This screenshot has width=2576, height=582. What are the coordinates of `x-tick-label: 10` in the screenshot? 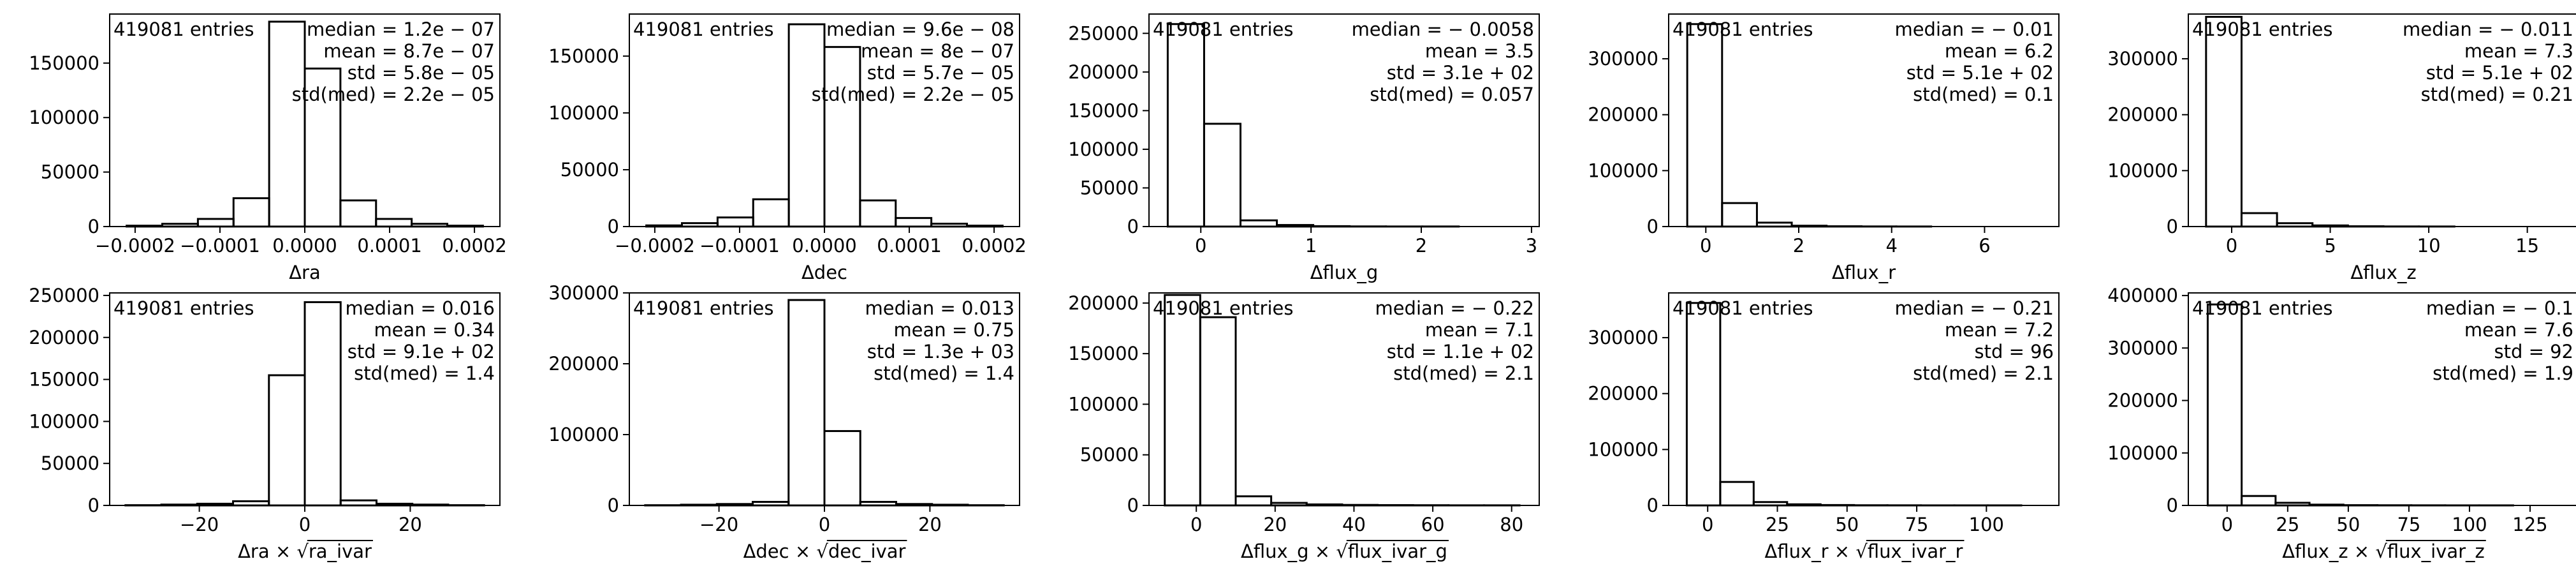 It's located at (2429, 246).